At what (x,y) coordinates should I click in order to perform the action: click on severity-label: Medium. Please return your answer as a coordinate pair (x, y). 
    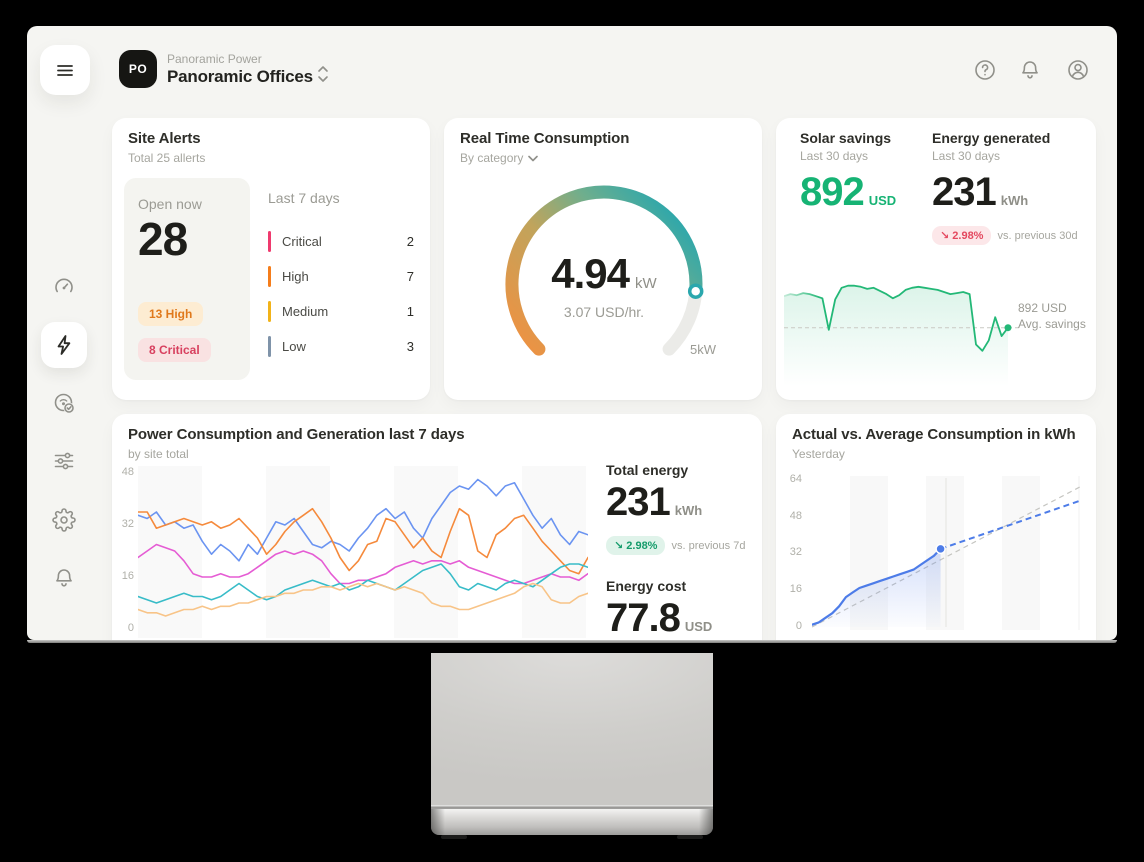
    Looking at the image, I should click on (305, 311).